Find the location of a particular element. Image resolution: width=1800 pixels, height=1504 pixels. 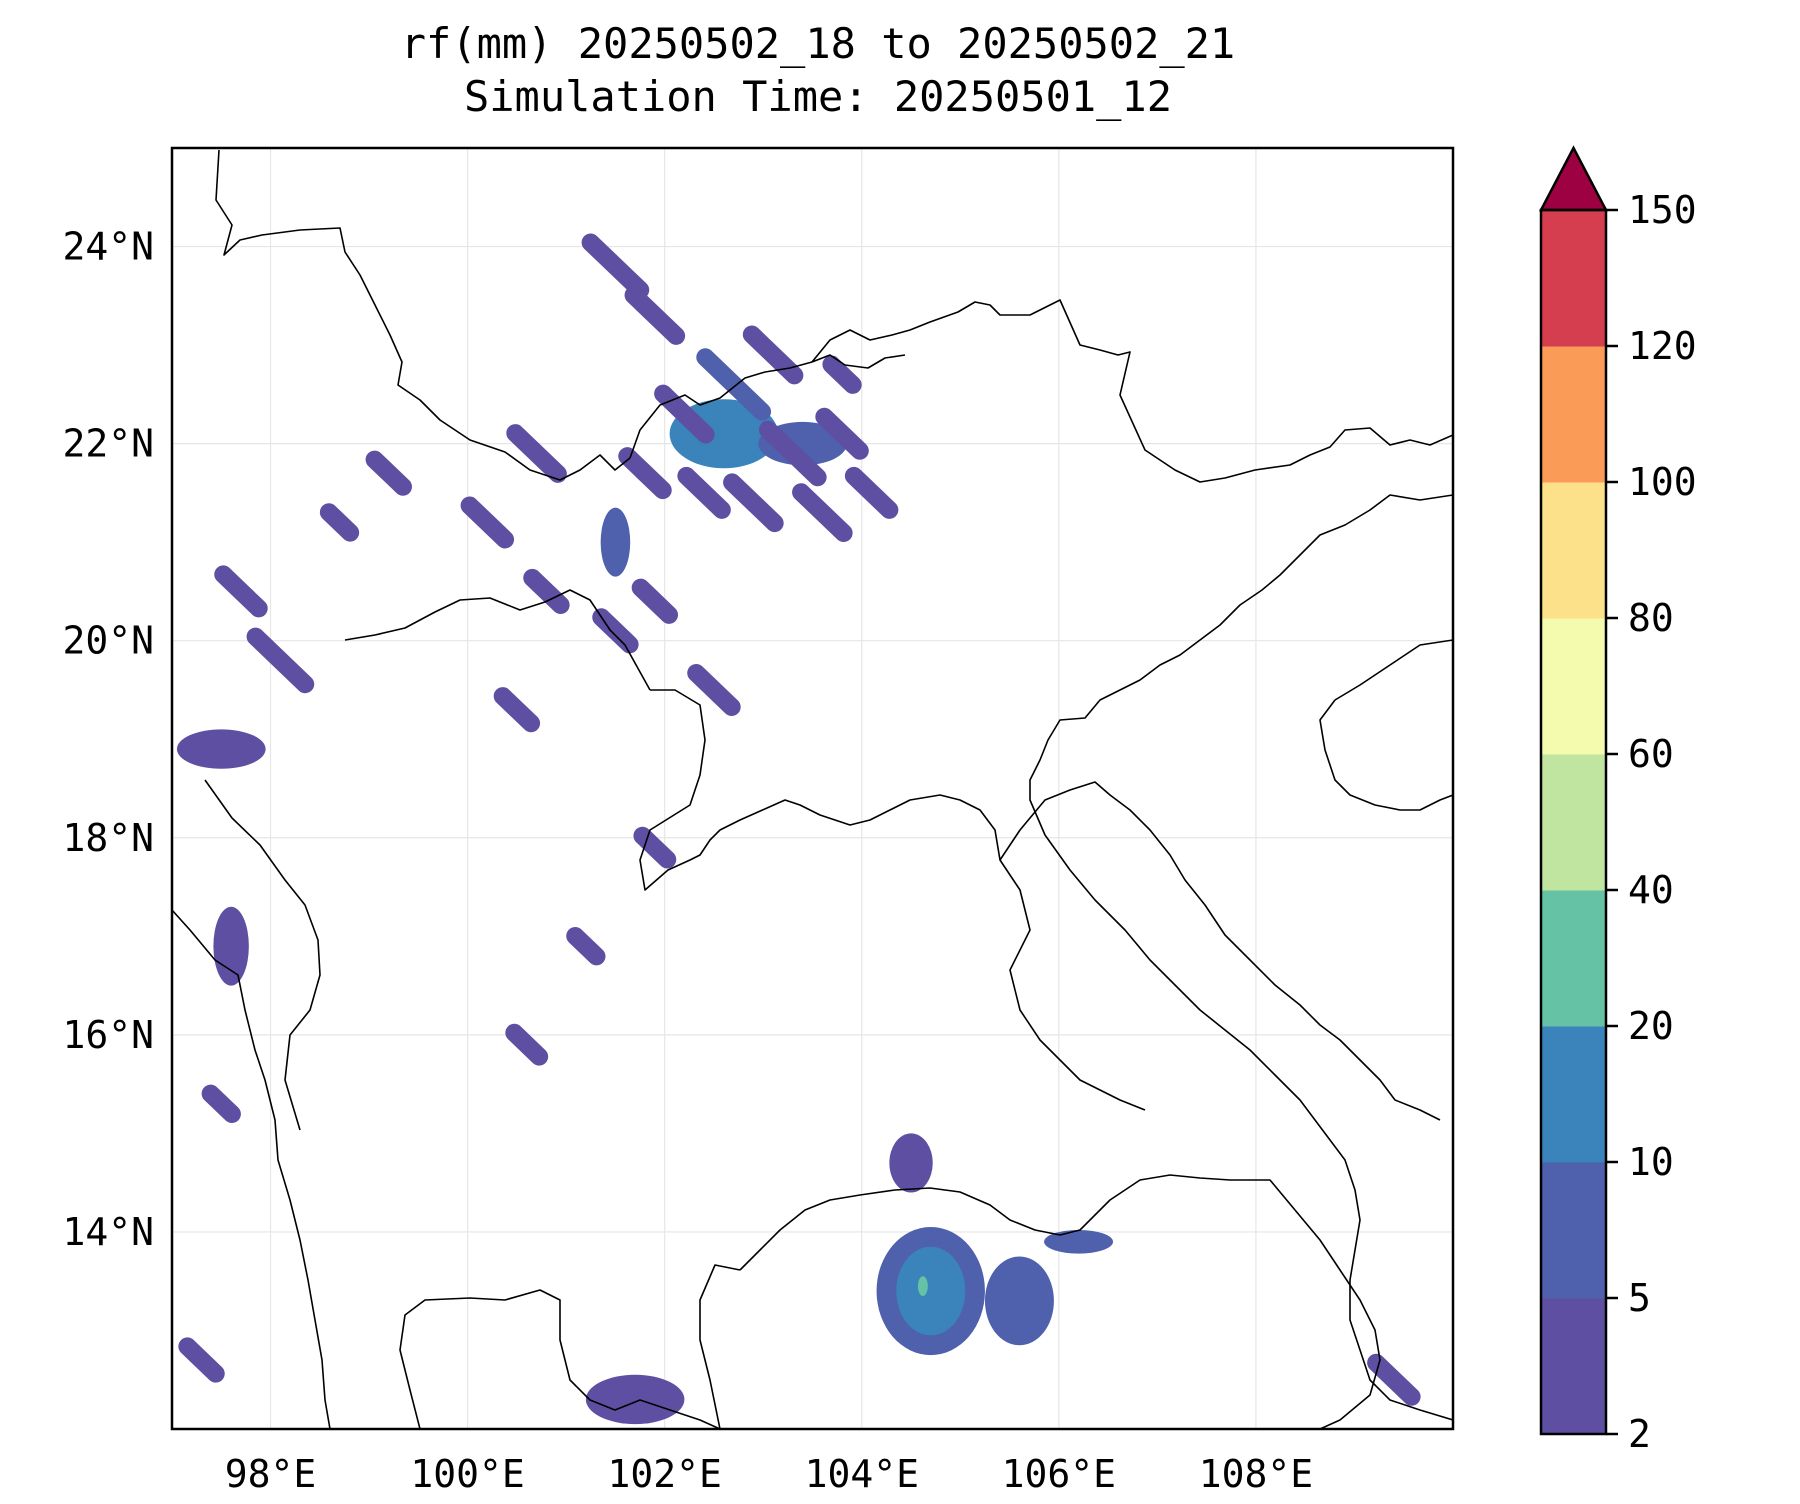

myanmar-china-border is located at coordinates (423, 315).